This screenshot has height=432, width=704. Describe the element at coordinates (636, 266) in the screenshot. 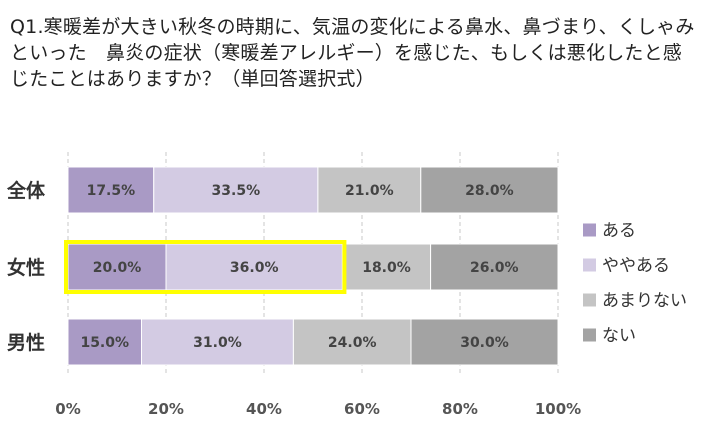

I see `legend-label: ややある` at that location.